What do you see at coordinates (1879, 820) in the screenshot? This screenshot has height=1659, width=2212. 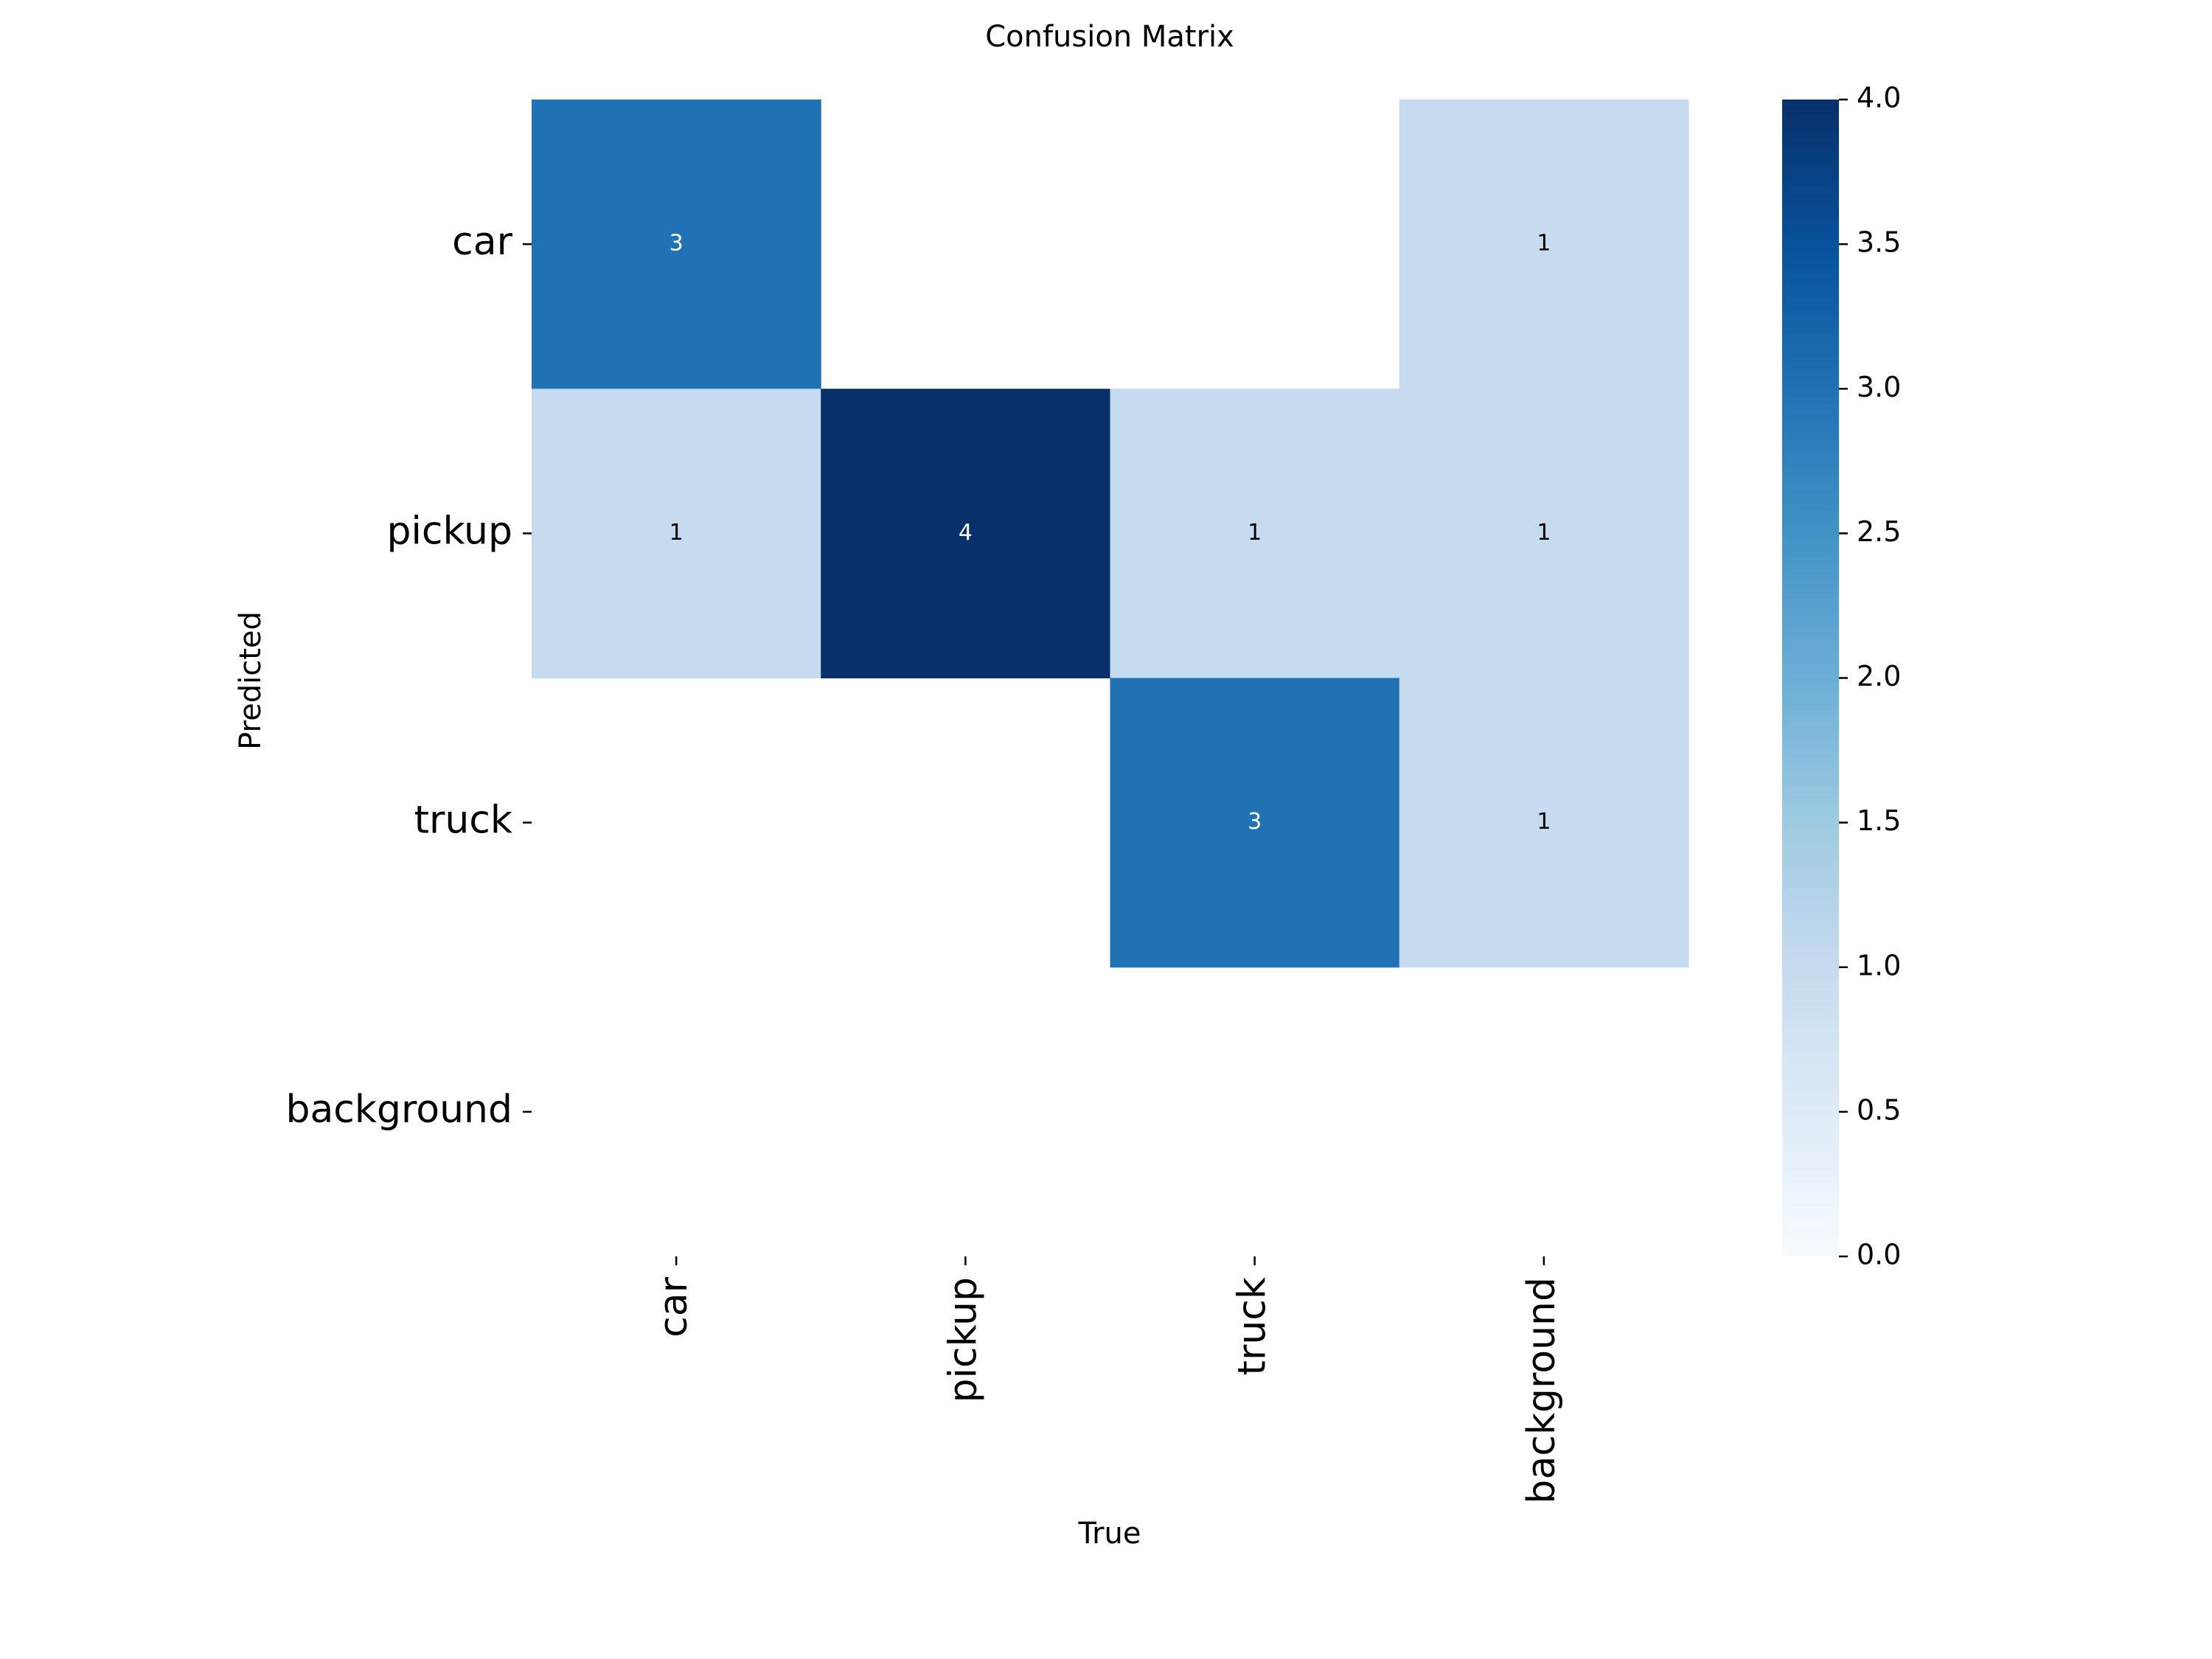 I see `colorbar-tick-label: 1.5` at bounding box center [1879, 820].